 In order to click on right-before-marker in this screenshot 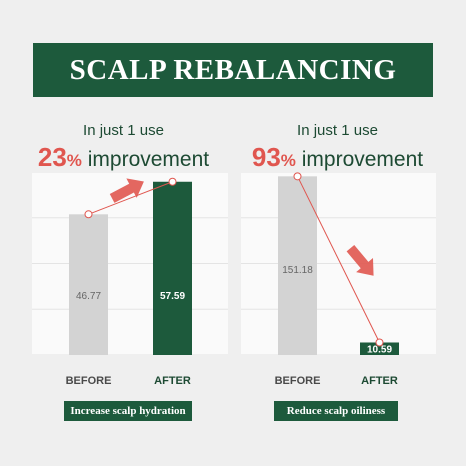, I will do `click(297, 176)`.